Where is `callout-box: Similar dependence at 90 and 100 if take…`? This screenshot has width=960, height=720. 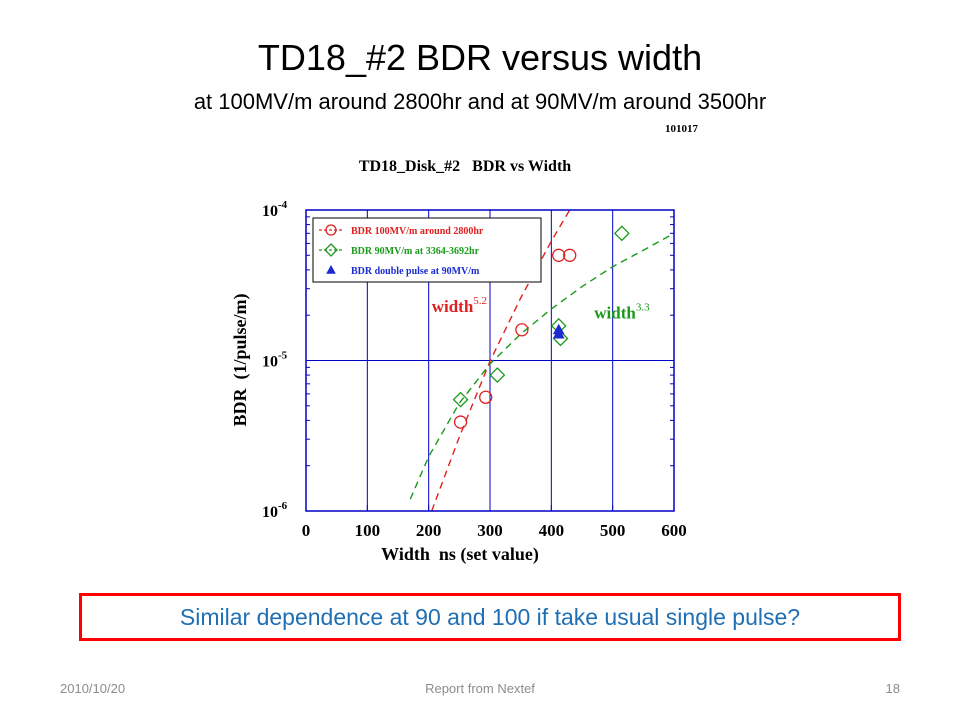 callout-box: Similar dependence at 90 and 100 if take… is located at coordinates (490, 617).